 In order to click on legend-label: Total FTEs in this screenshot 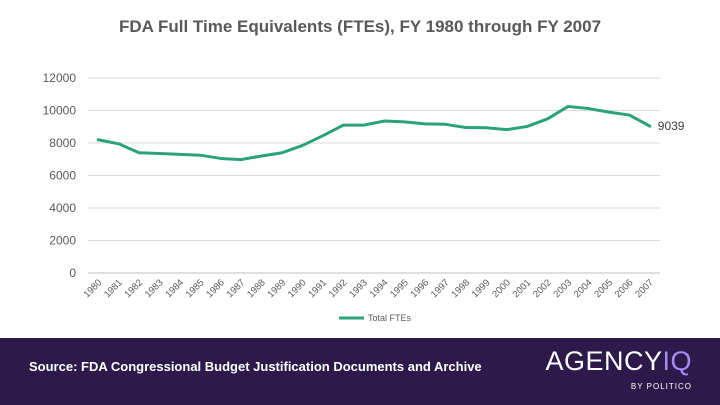, I will do `click(390, 318)`.